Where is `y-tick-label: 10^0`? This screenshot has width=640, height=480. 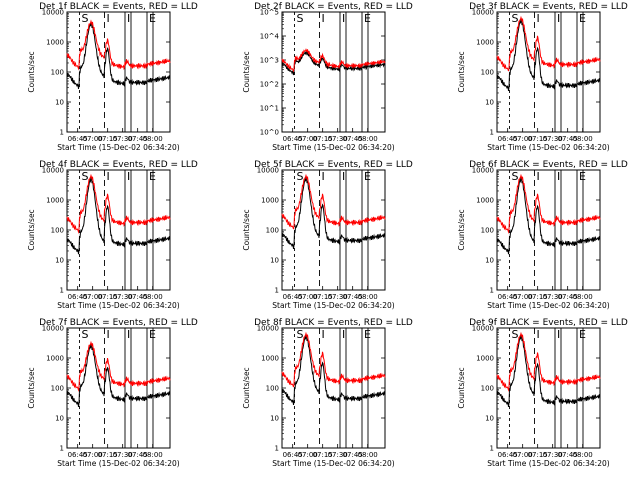 y-tick-label: 10^0 is located at coordinates (269, 133).